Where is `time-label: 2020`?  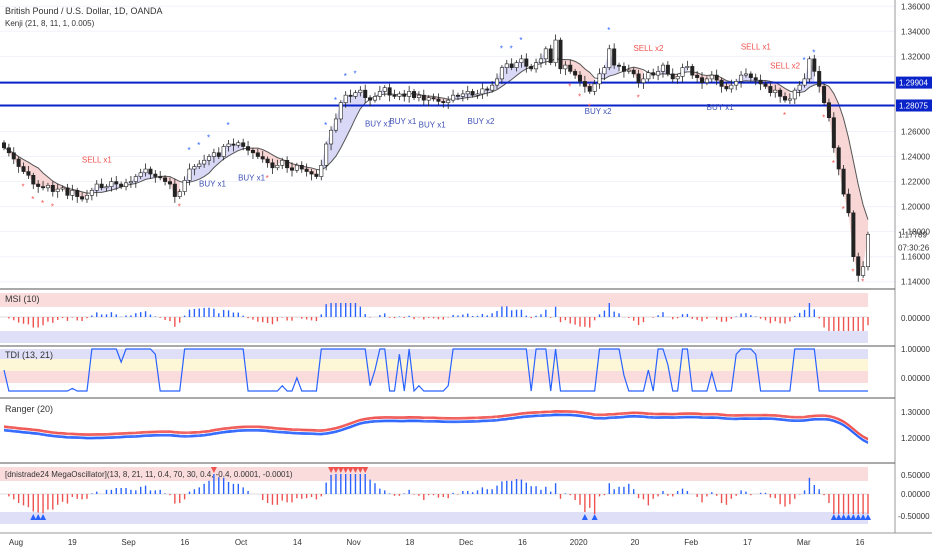
time-label: 2020 is located at coordinates (579, 542).